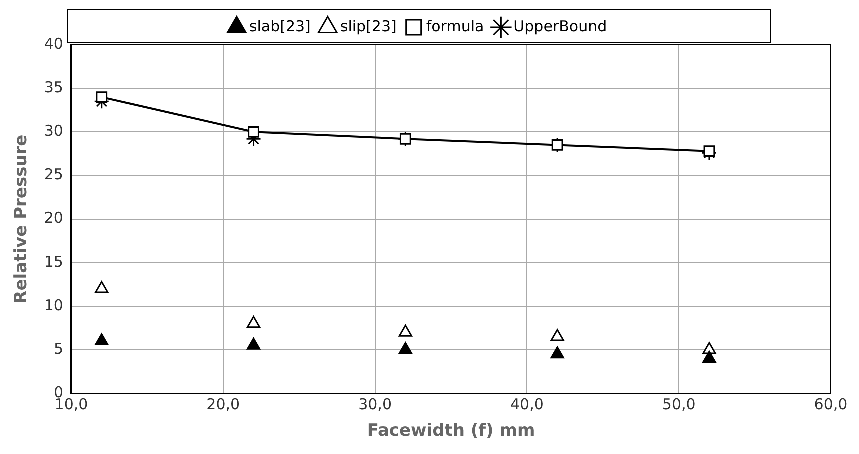  Describe the element at coordinates (59, 349) in the screenshot. I see `y-tick-label: 5` at that location.